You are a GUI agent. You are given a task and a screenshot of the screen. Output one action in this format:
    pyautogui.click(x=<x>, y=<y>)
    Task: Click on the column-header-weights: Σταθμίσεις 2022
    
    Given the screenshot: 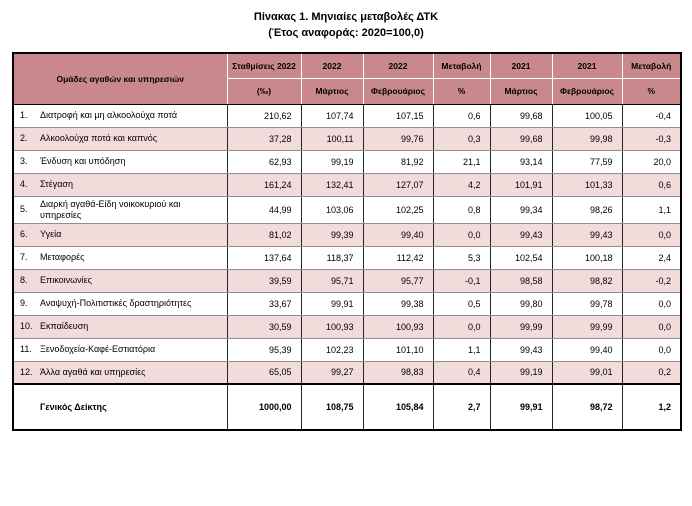 What is the action you would take?
    pyautogui.click(x=264, y=65)
    